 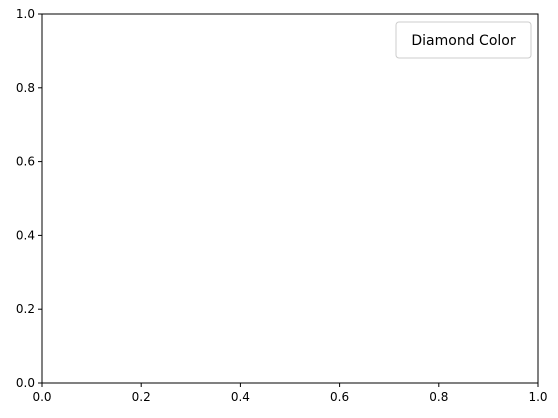 What do you see at coordinates (25, 235) in the screenshot?
I see `y-tick-label: 0.4` at bounding box center [25, 235].